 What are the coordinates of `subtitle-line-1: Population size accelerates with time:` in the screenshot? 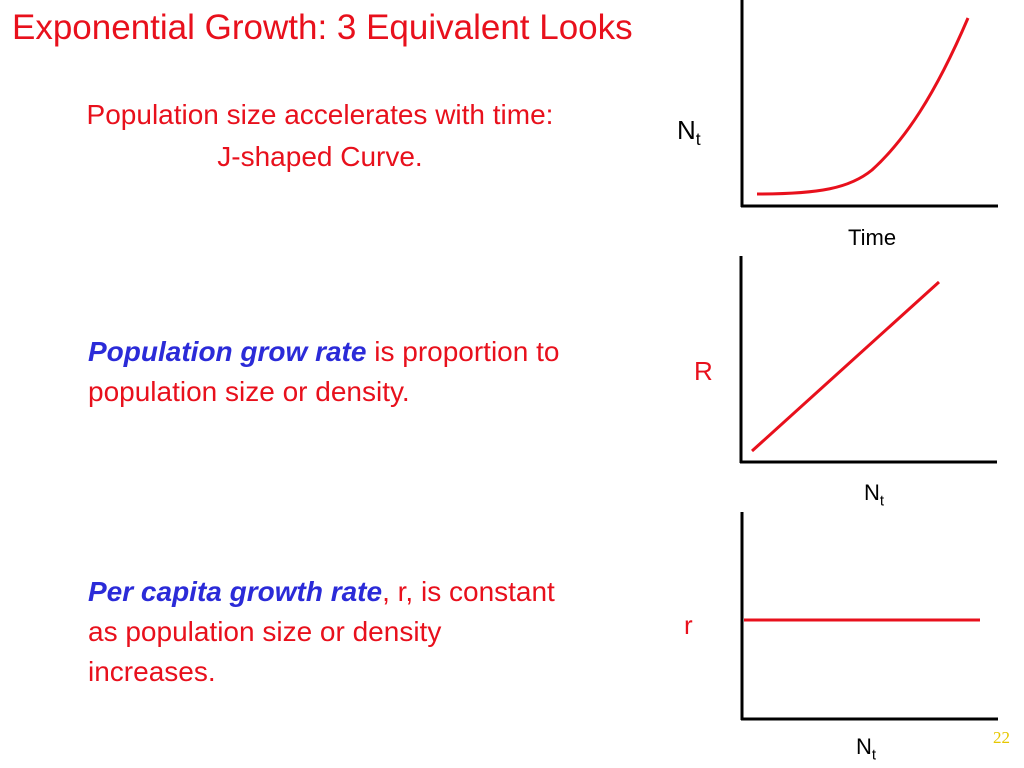 It's located at (320, 114).